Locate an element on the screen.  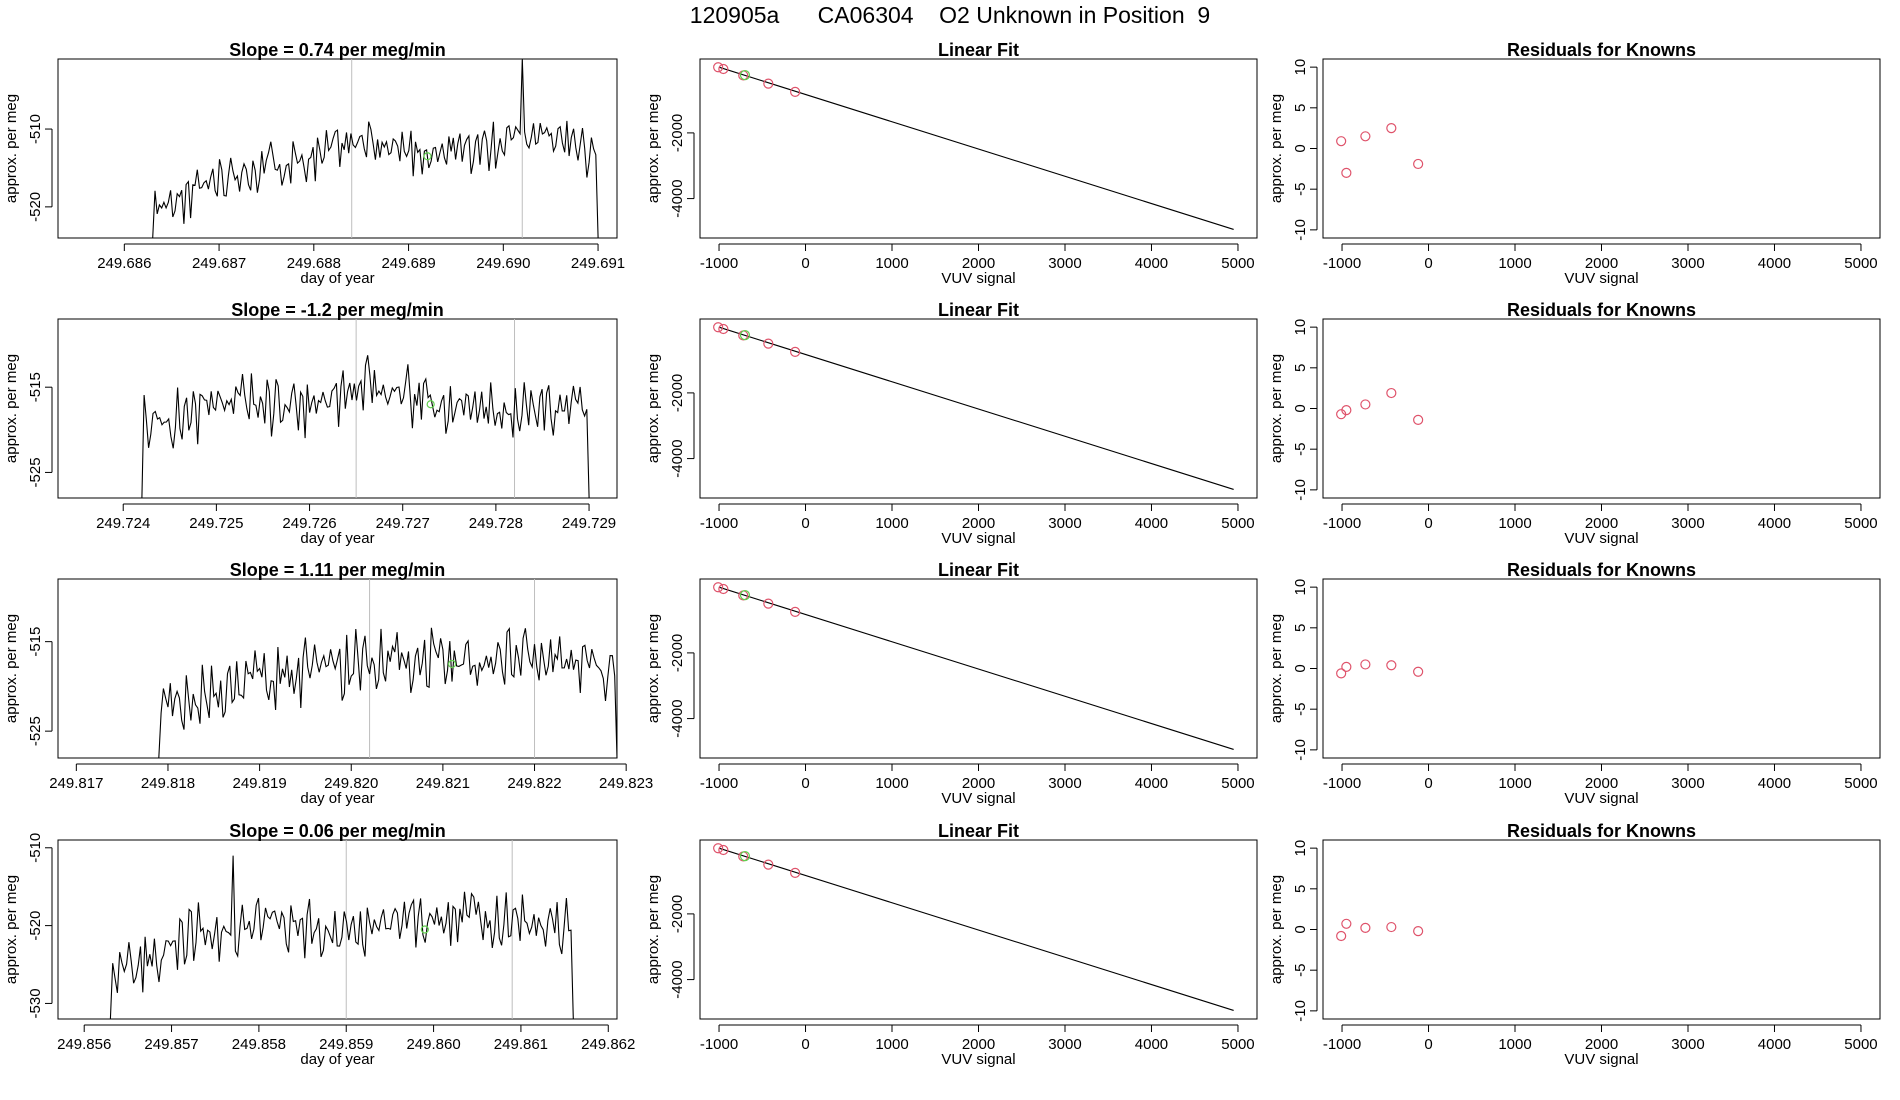
fit-2-x-tick-label: 0 is located at coordinates (805, 523).